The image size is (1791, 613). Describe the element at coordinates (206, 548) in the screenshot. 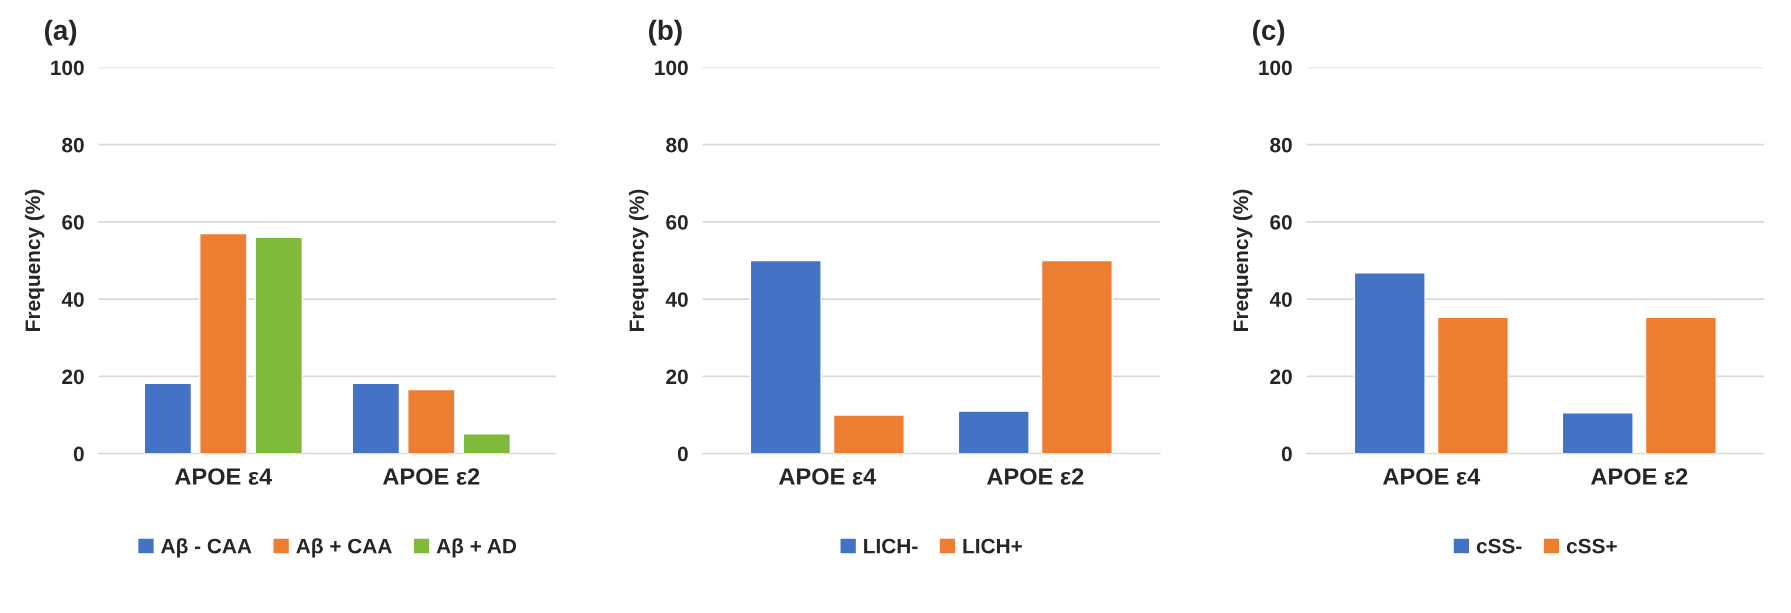

I see `legend-label: Aβ - CAA` at that location.